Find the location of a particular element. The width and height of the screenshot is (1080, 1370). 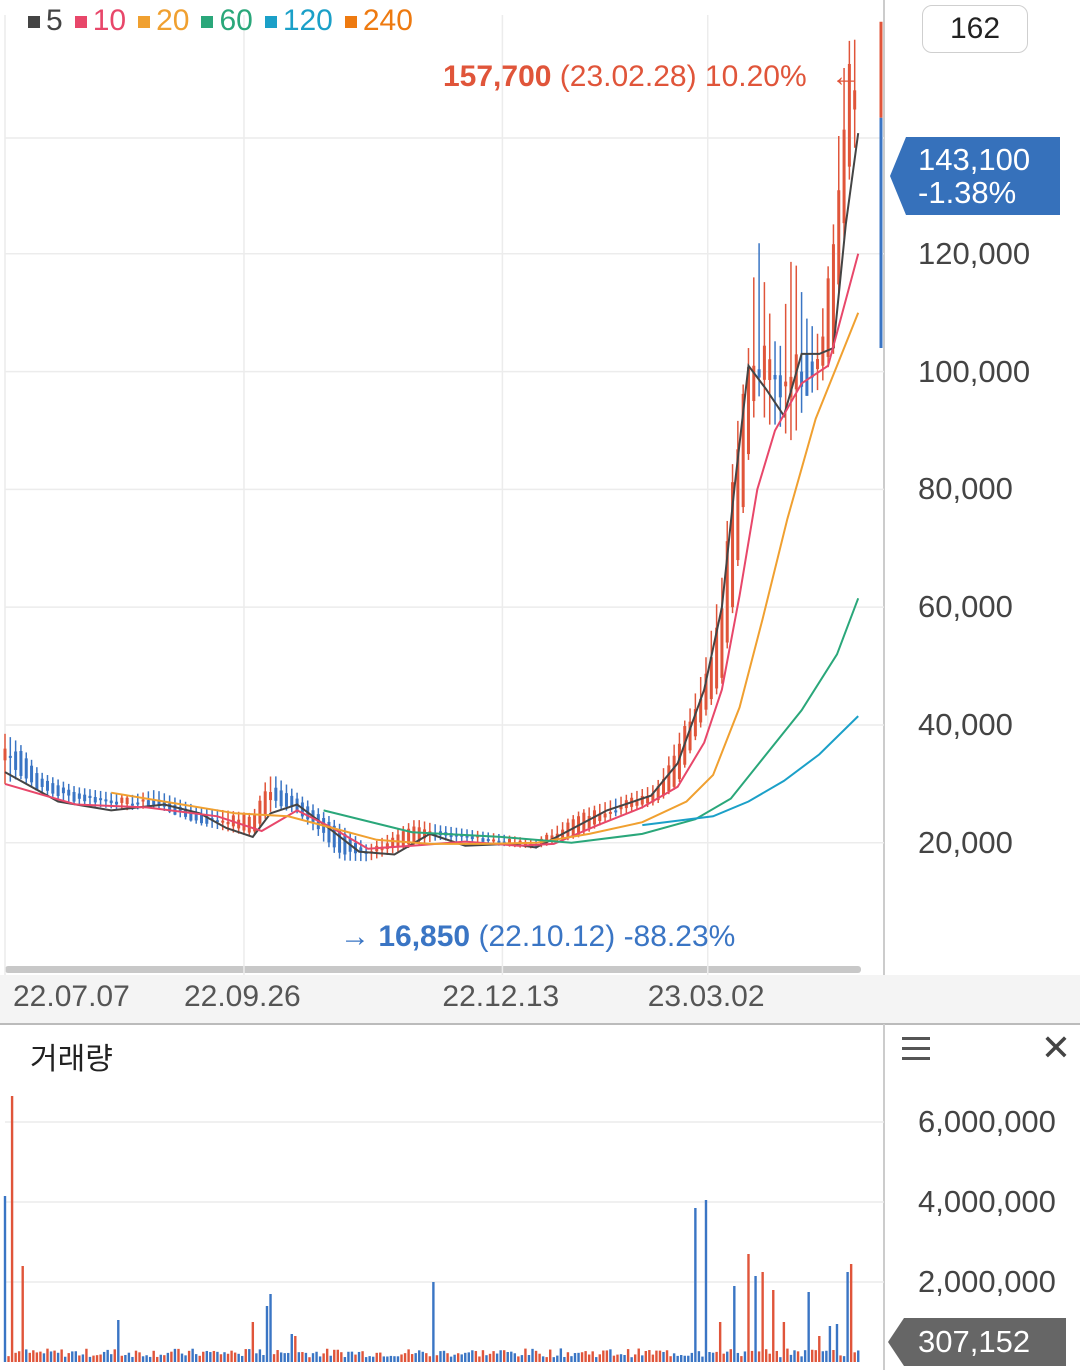

close-icon: ✕ is located at coordinates (1056, 1047).